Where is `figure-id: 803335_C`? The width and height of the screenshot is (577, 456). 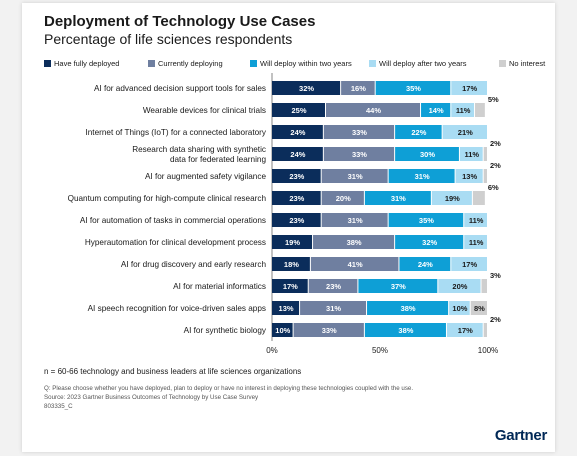
figure-id: 803335_C is located at coordinates (58, 406).